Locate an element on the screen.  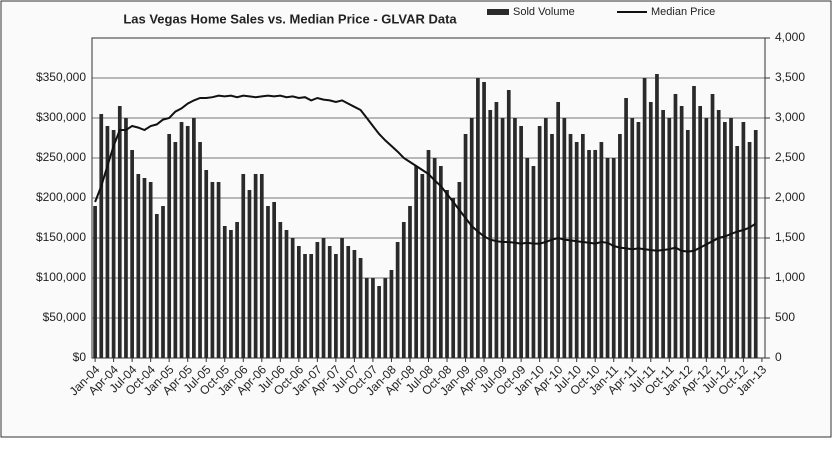
y-tick-label: $200,000 is located at coordinates (61, 197).